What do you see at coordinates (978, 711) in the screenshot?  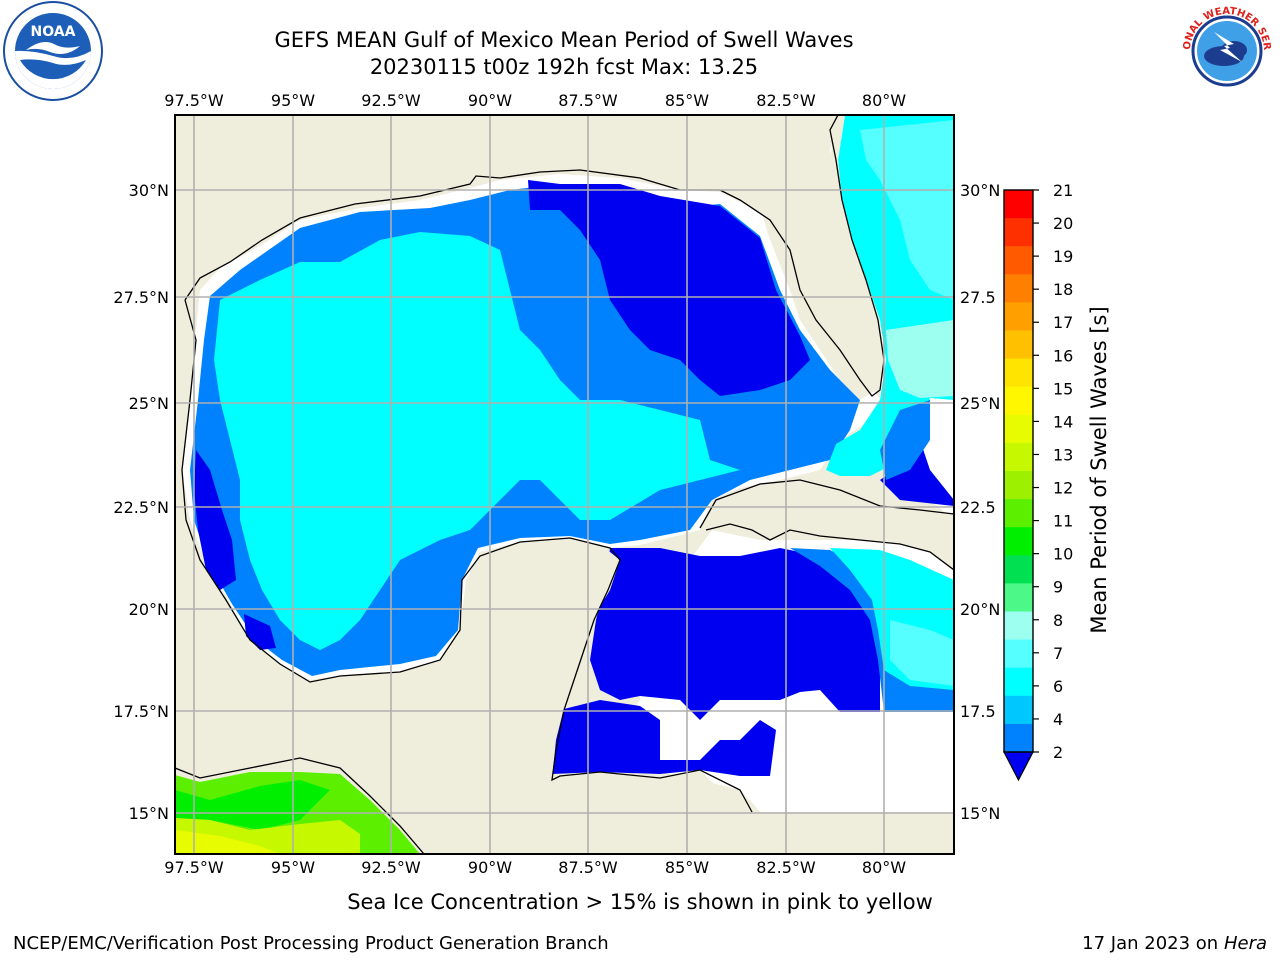 I see `lat-tick-label-right: 17.5` at bounding box center [978, 711].